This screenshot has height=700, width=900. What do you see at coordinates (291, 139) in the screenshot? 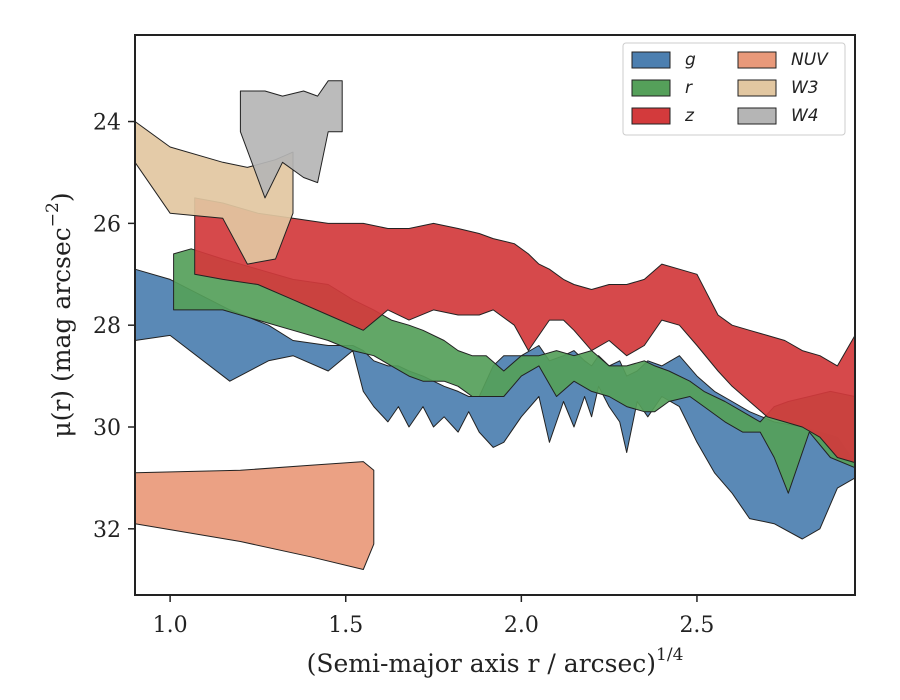
I see `band-w4` at bounding box center [291, 139].